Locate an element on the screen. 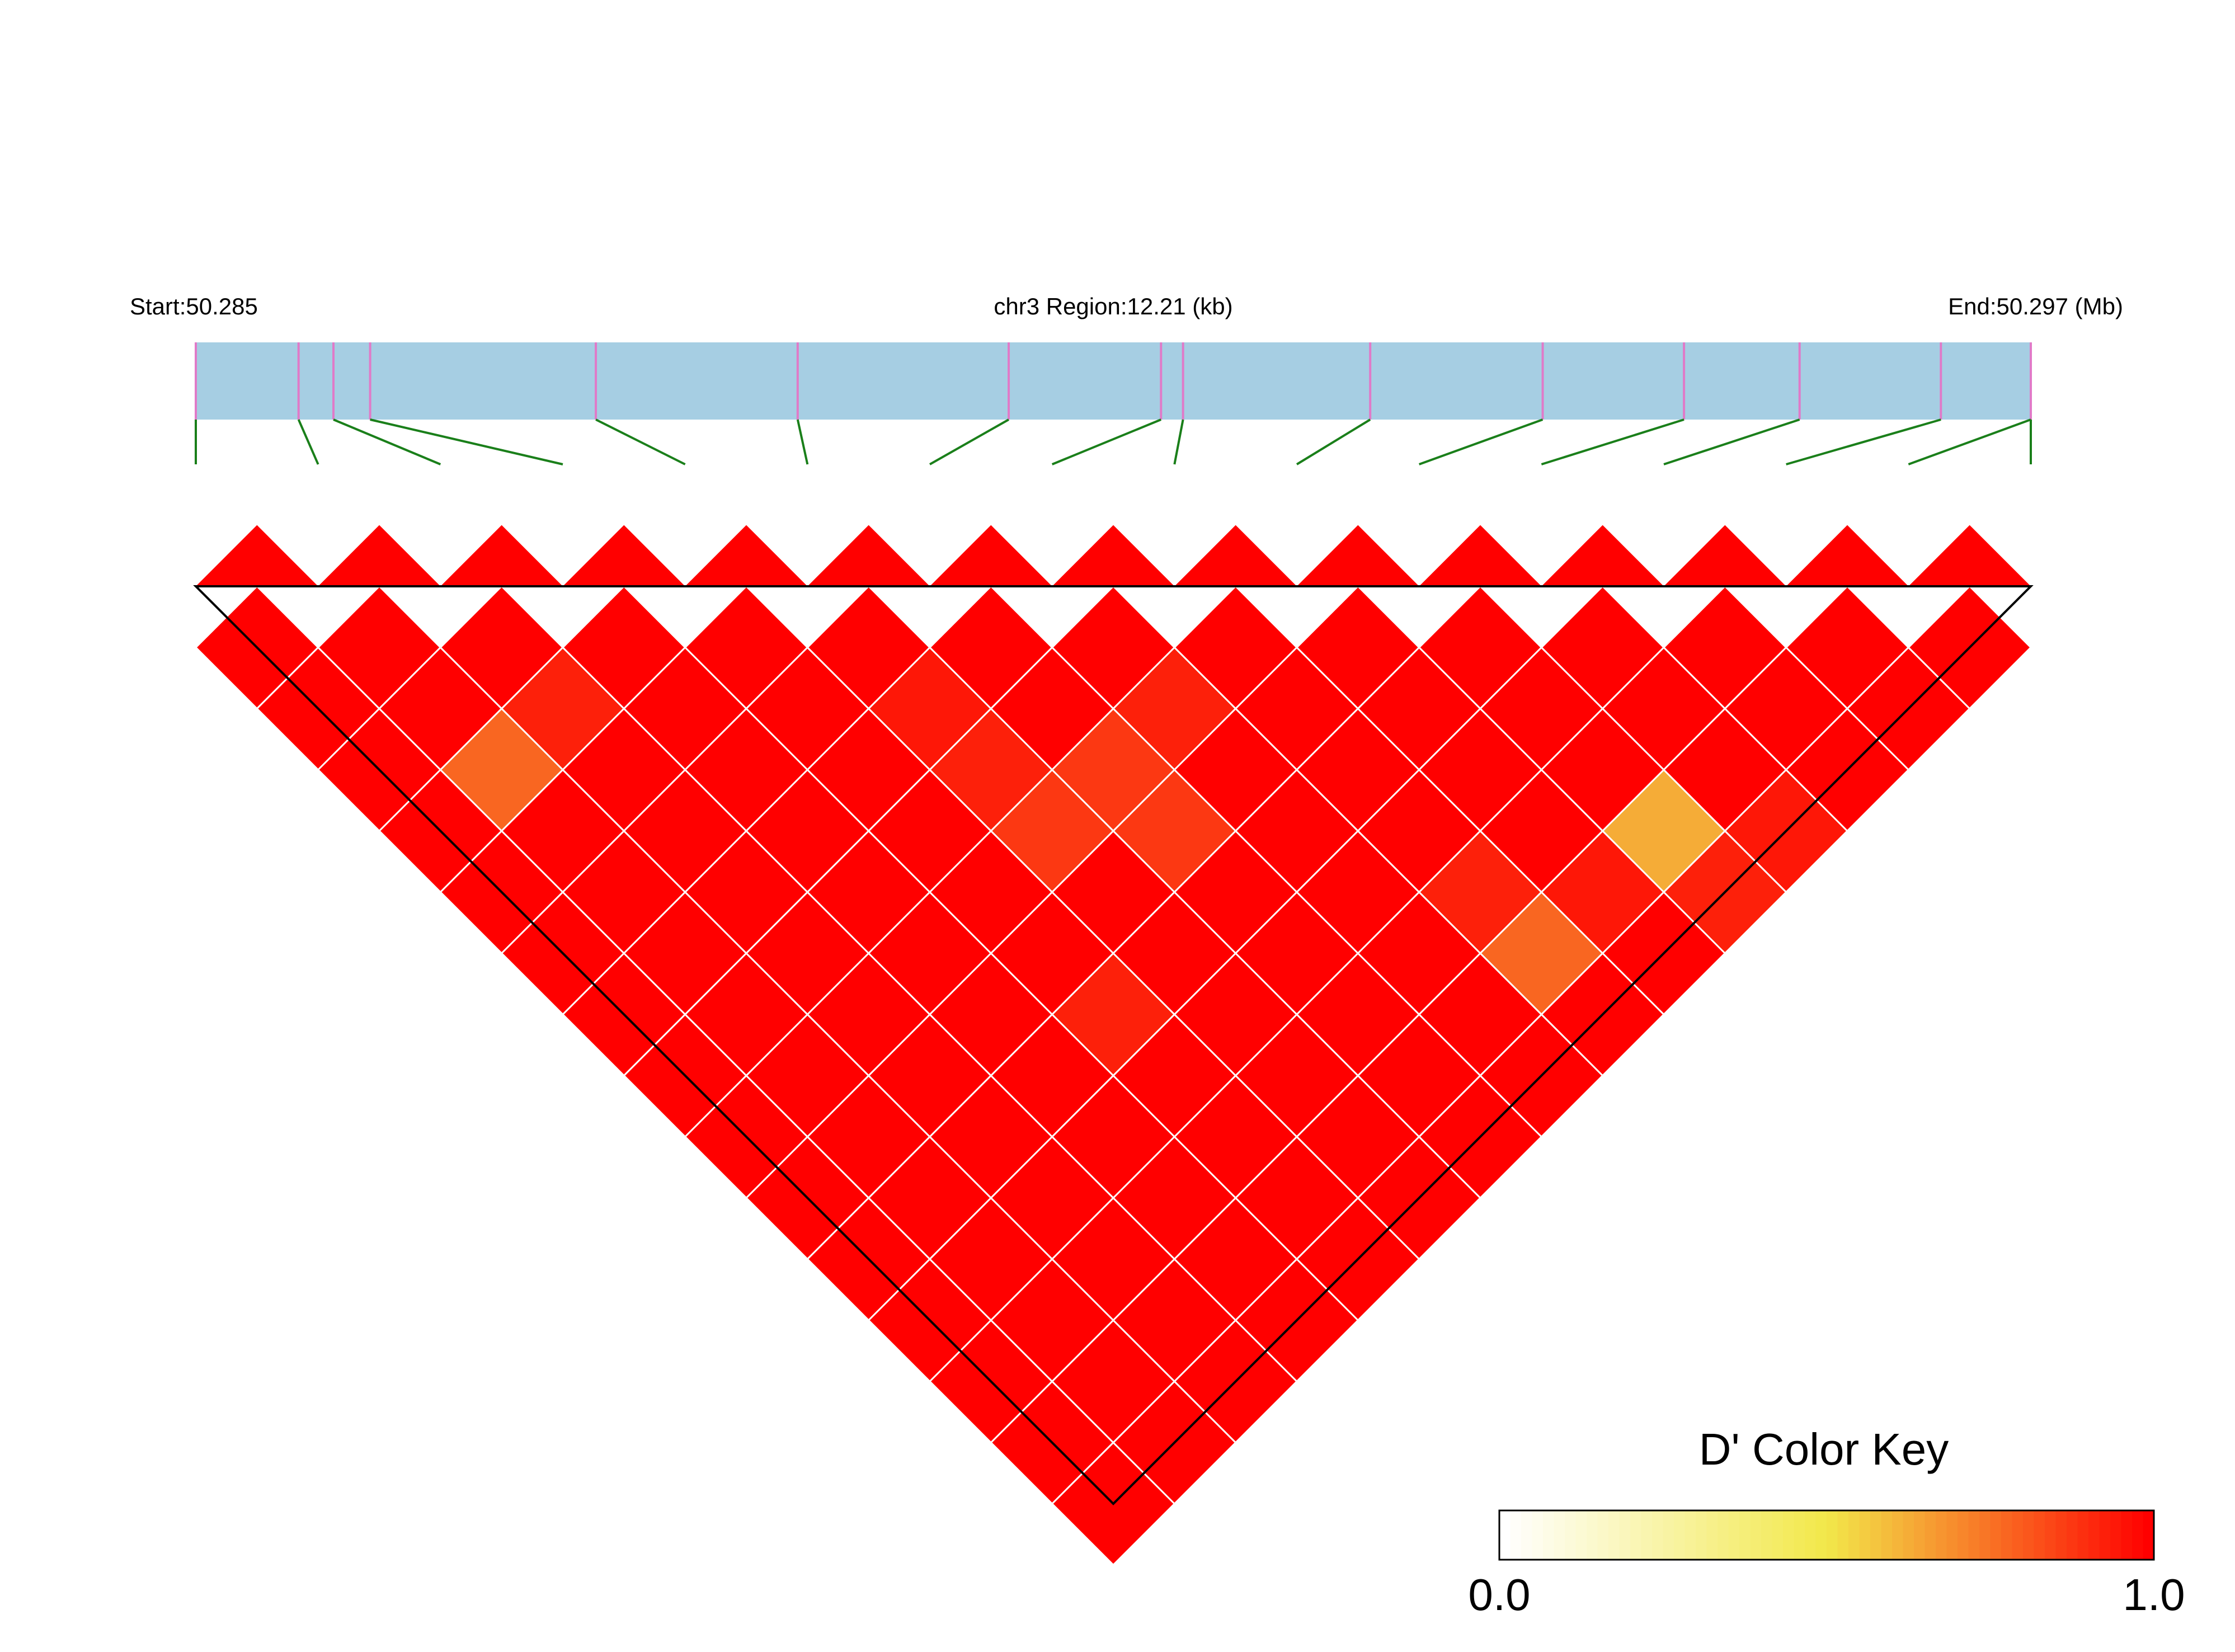  end-label: End:50.297 (Mb) is located at coordinates (2035, 306).